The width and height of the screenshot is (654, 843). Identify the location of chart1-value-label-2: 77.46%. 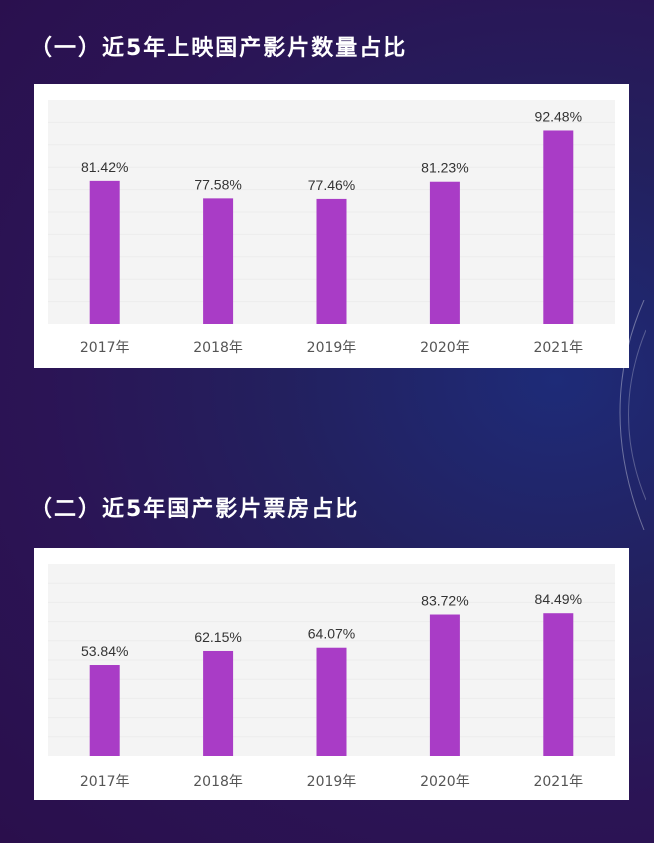
(331, 185).